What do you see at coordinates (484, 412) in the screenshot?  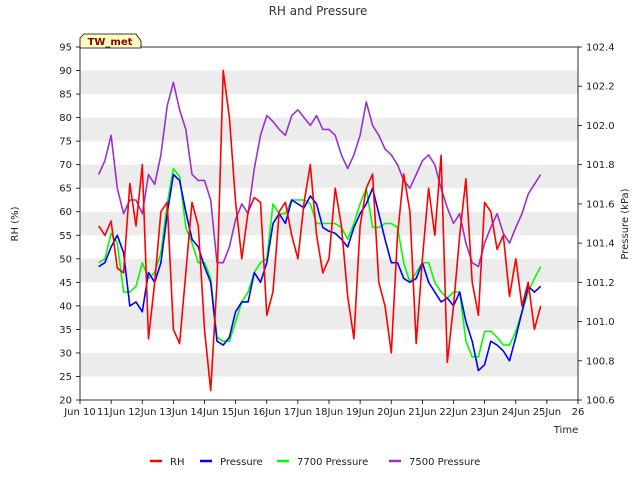 I see `x-tick-label: 23Jun` at bounding box center [484, 412].